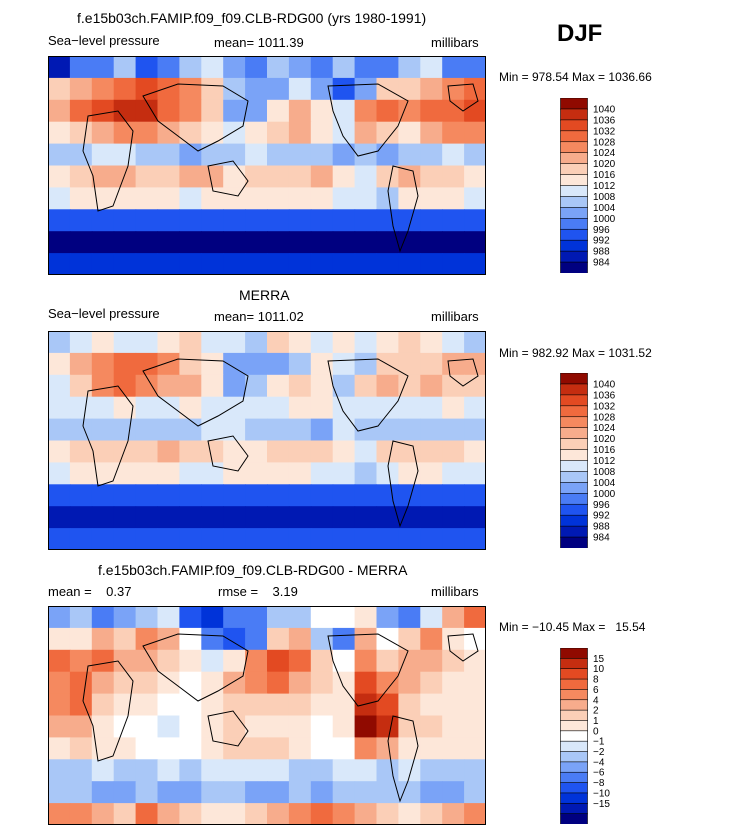  Describe the element at coordinates (604, 384) in the screenshot. I see `colorbar-label: 1040` at that location.